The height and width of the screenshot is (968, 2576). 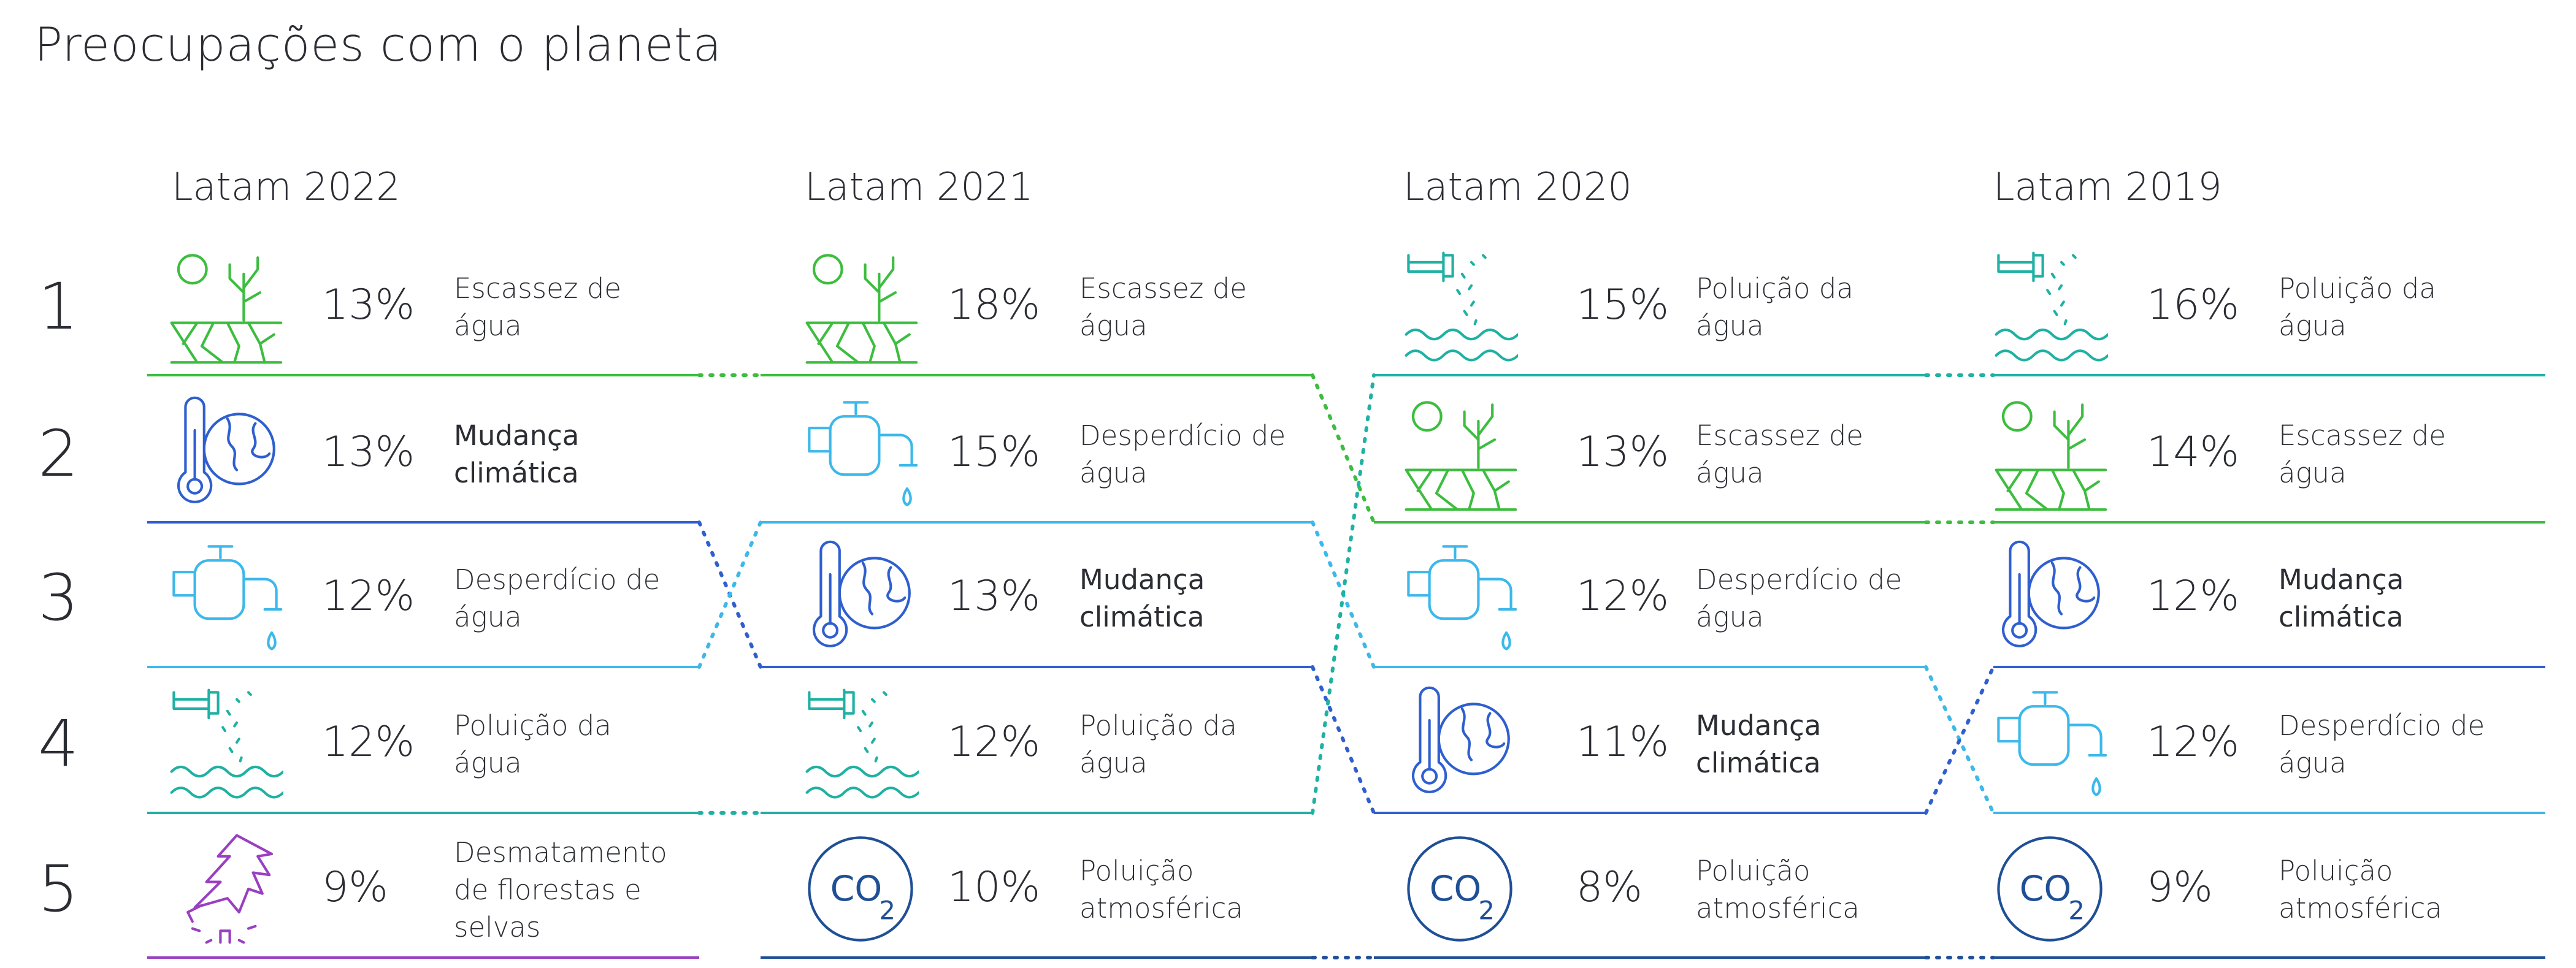 What do you see at coordinates (919, 186) in the screenshot?
I see `column-header-1: Latam 2021` at bounding box center [919, 186].